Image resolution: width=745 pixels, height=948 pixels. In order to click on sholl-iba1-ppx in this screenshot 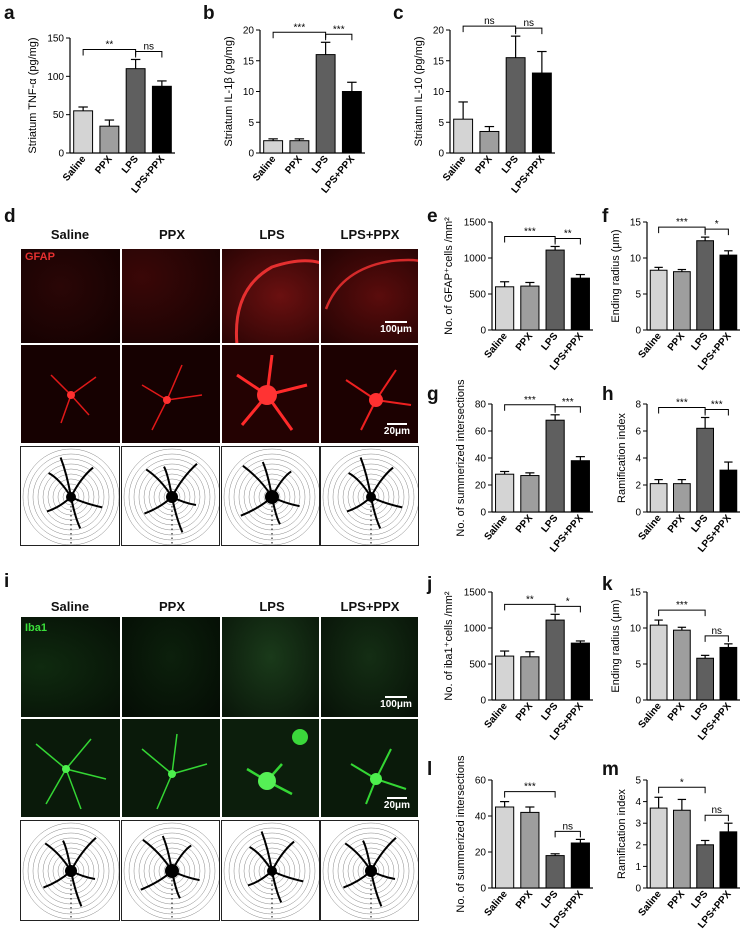, I will do `click(170, 870)`.